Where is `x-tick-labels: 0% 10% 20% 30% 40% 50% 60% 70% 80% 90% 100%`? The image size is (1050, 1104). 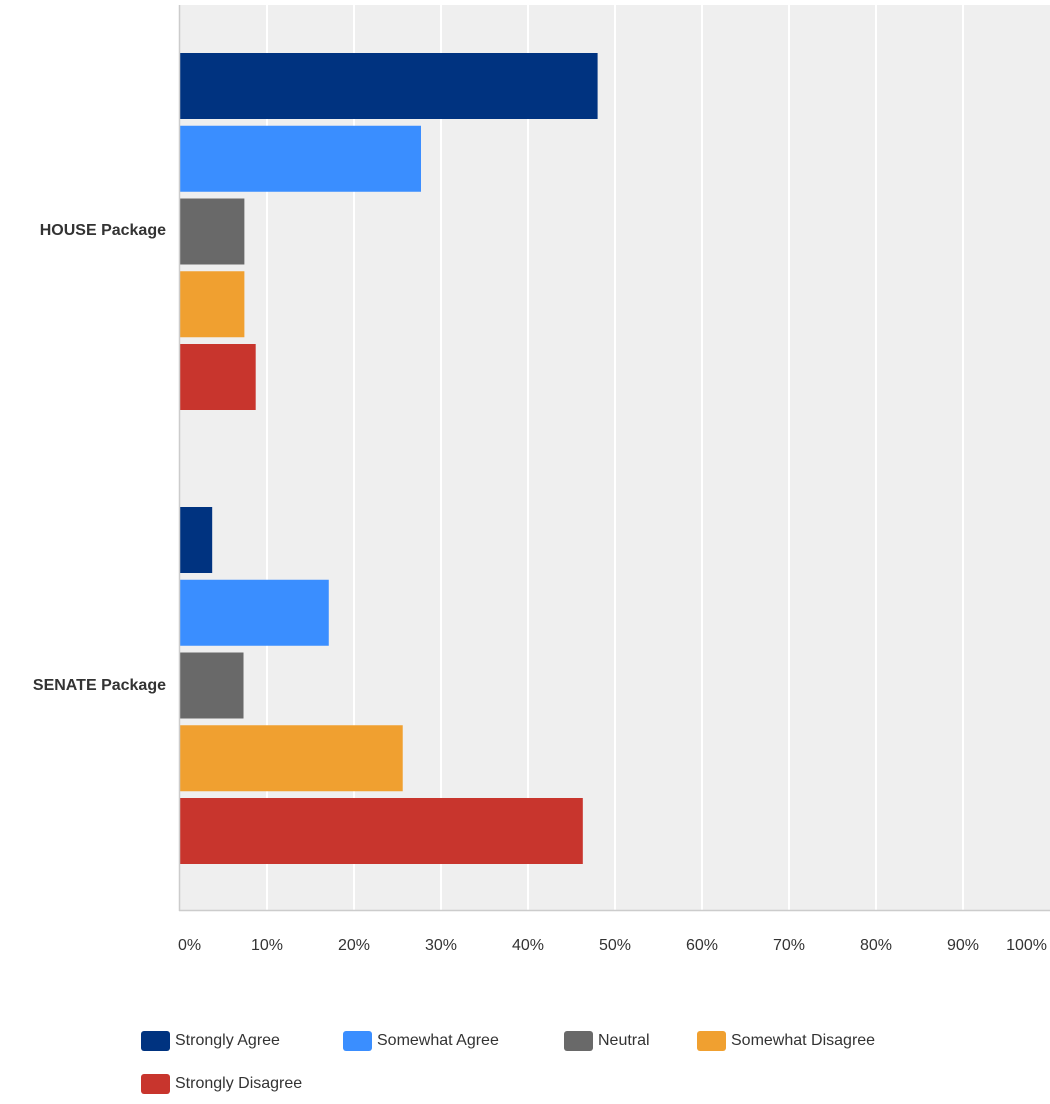 x-tick-labels: 0% 10% 20% 30% 40% 50% 60% 70% 80% 90% 100% is located at coordinates (612, 945).